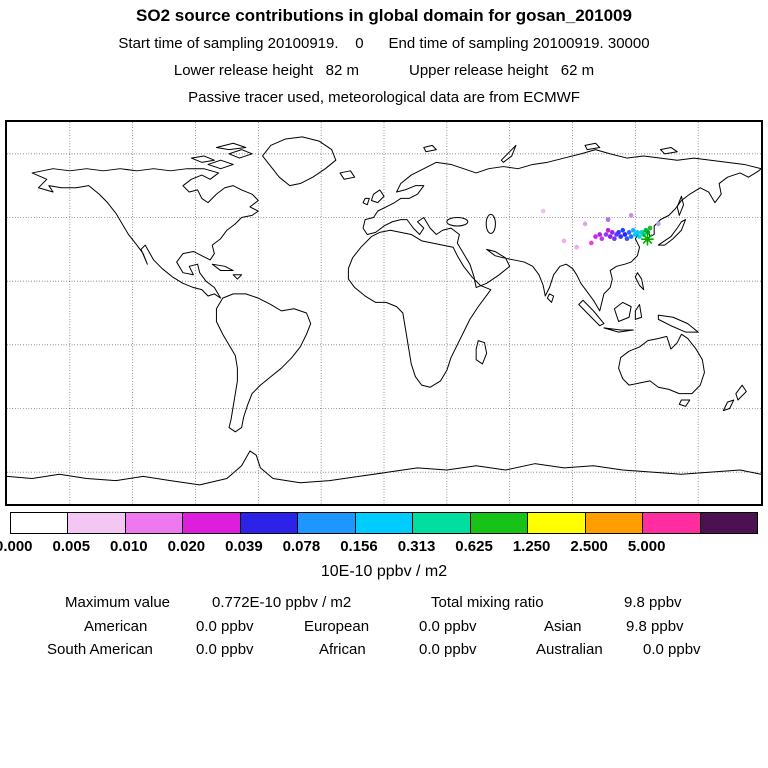  I want to click on colorbar-tick-label: 2.500, so click(589, 546).